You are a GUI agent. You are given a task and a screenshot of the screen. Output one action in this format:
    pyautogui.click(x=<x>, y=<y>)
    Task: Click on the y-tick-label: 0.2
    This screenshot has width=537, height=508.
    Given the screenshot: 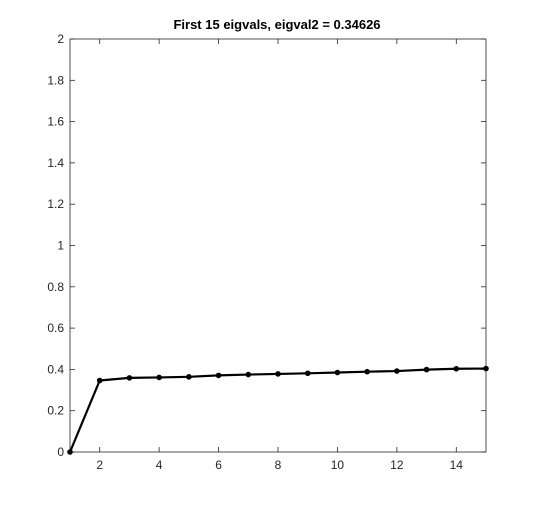 What is the action you would take?
    pyautogui.click(x=55, y=411)
    